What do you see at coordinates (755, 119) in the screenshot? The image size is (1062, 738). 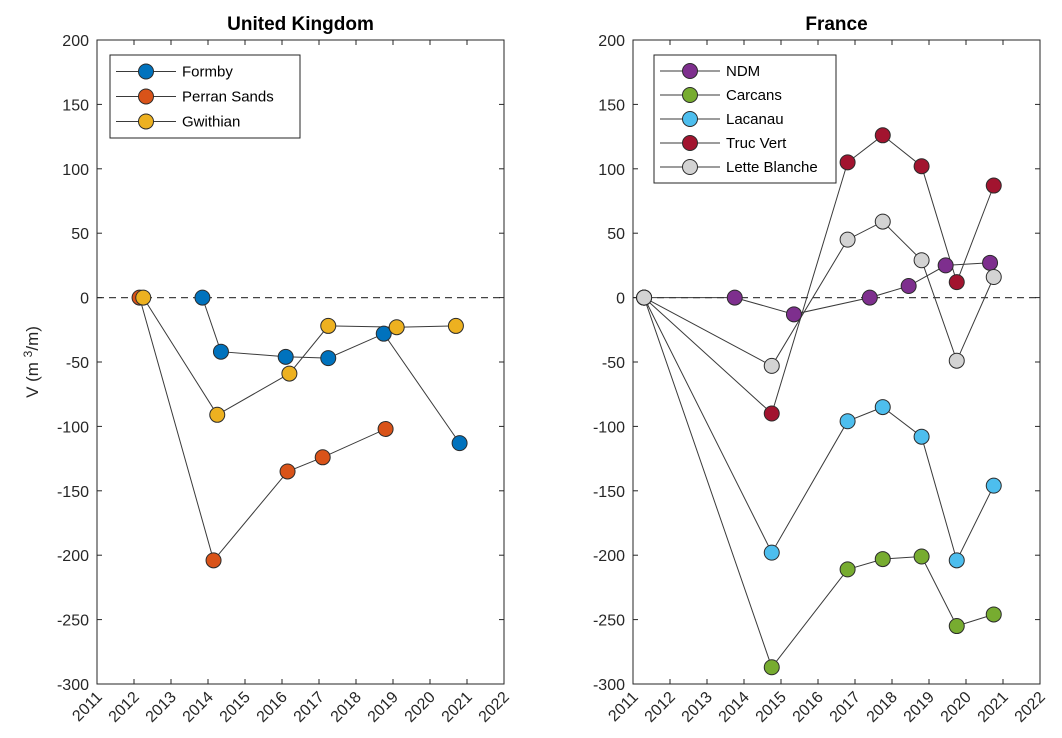 I see `legend-label: Lacanau` at bounding box center [755, 119].